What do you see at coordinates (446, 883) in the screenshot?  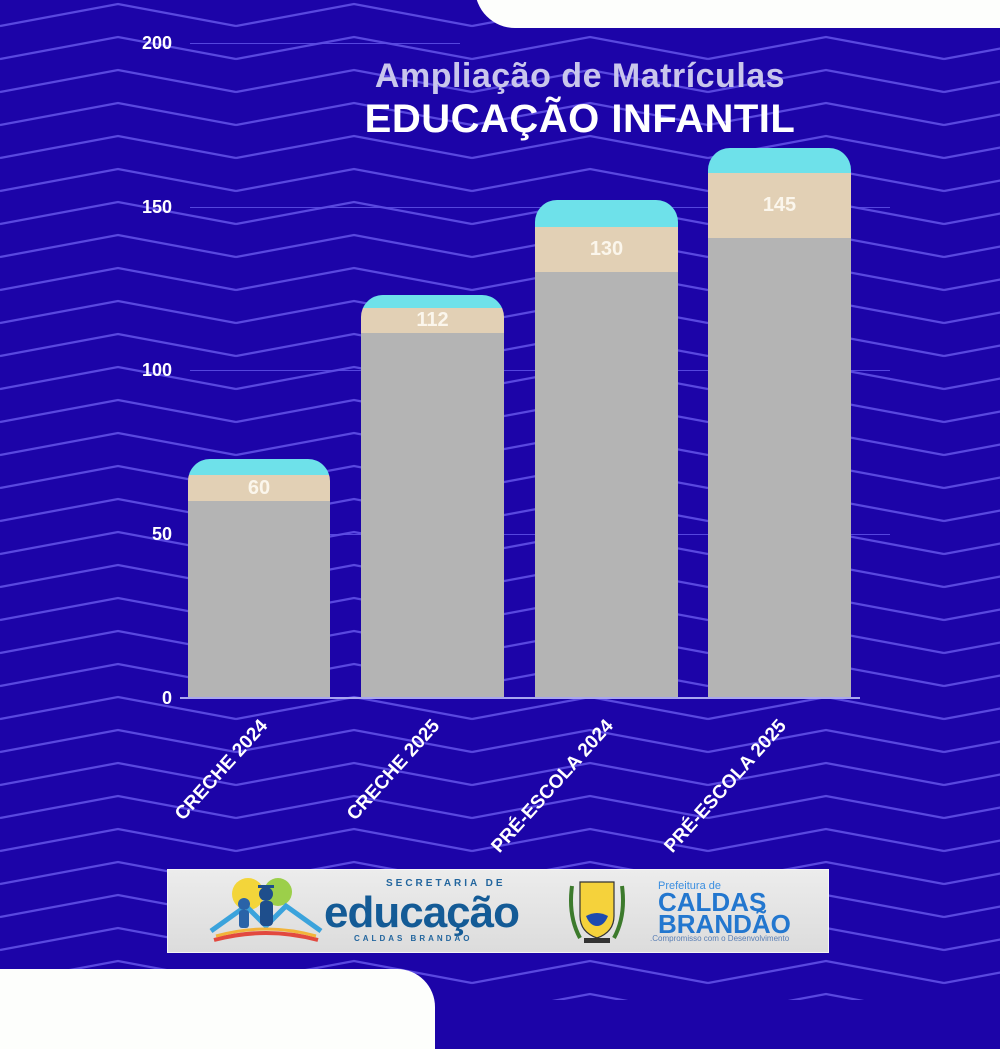 I see `edu-secretaria-text: SECRETARIA DE` at bounding box center [446, 883].